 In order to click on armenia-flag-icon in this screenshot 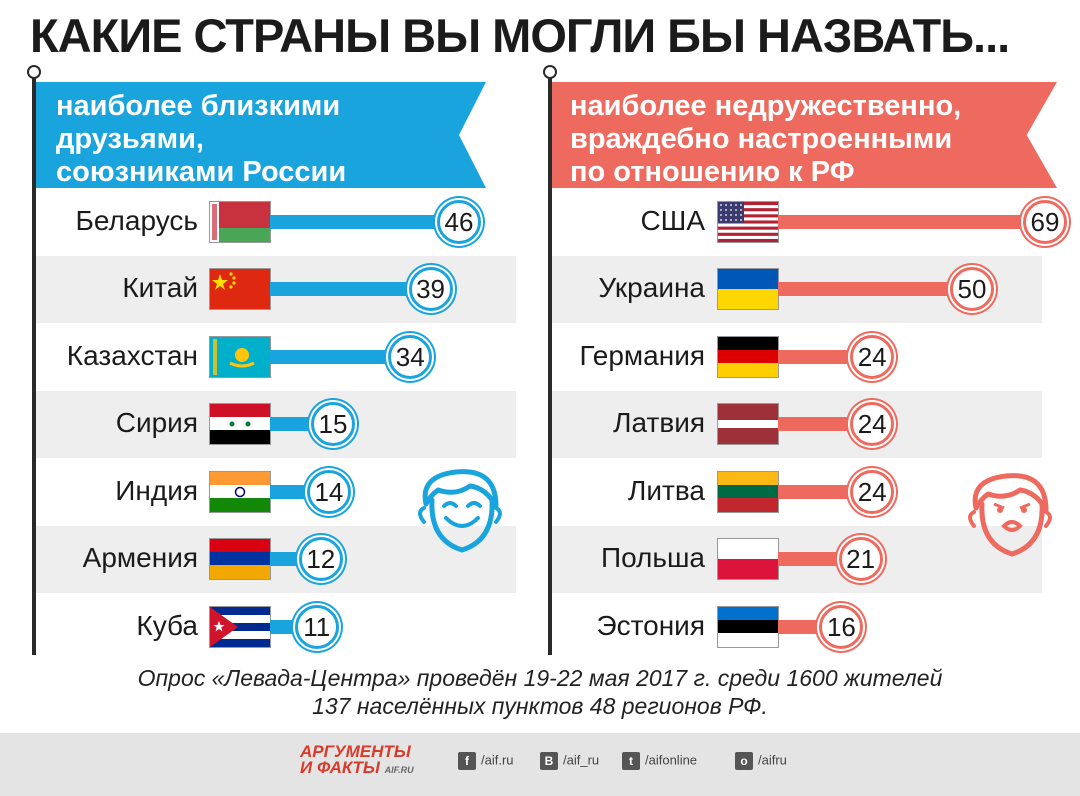, I will do `click(240, 559)`.